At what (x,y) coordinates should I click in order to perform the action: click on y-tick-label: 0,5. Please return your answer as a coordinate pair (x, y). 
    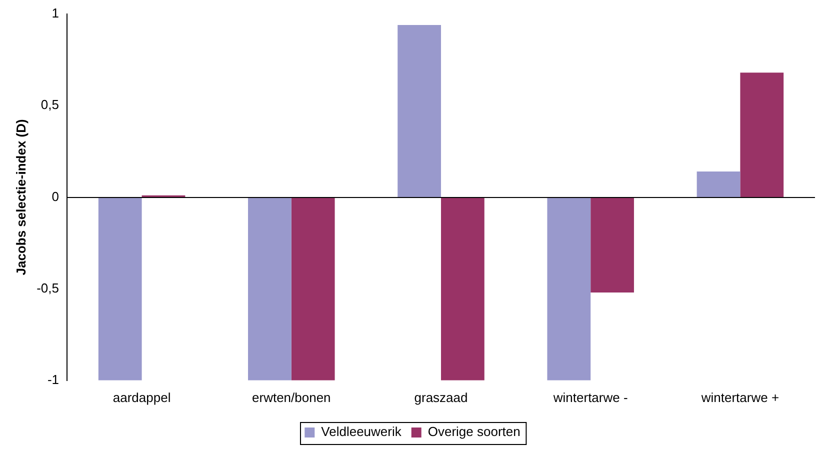
    Looking at the image, I should click on (49, 104).